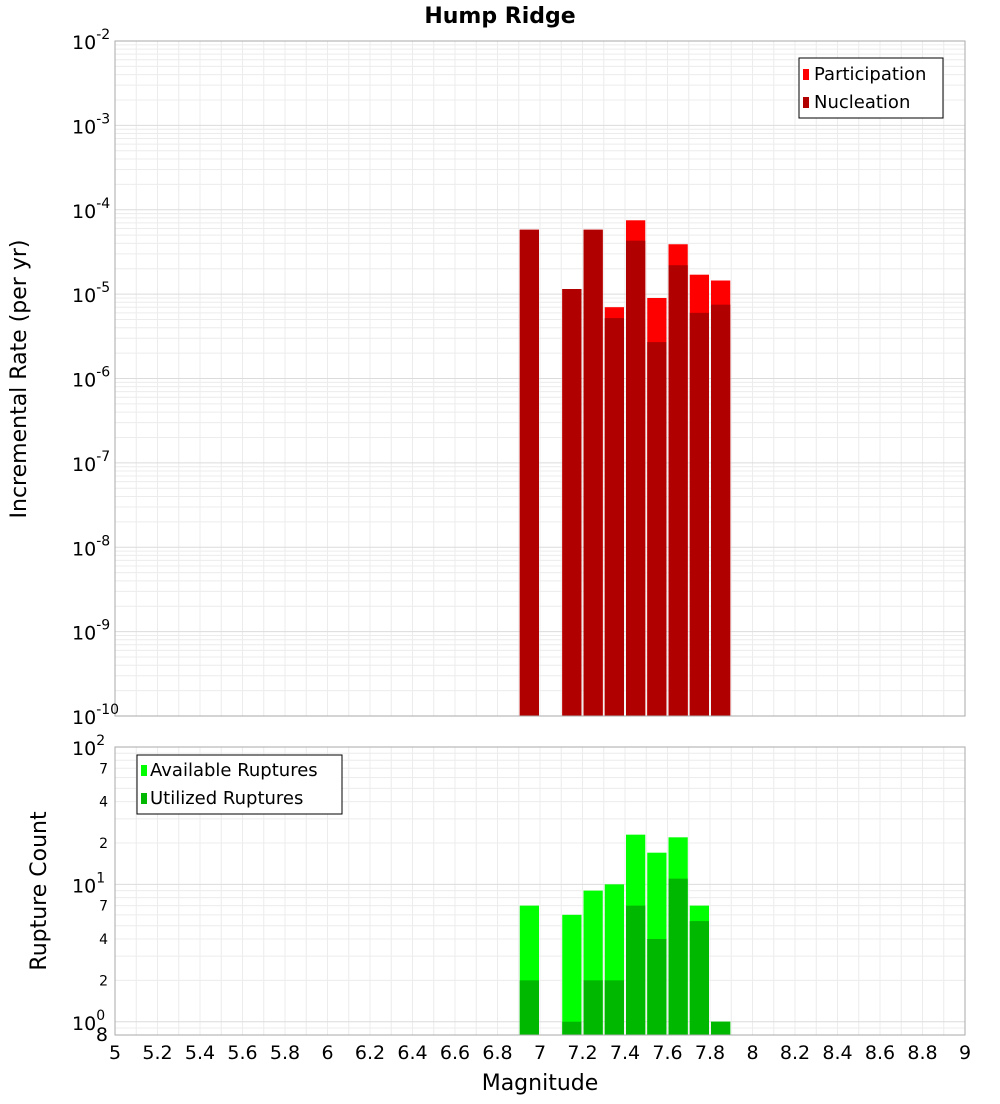  I want to click on bottom-y-tick-label: 10¹, so click(88, 883).